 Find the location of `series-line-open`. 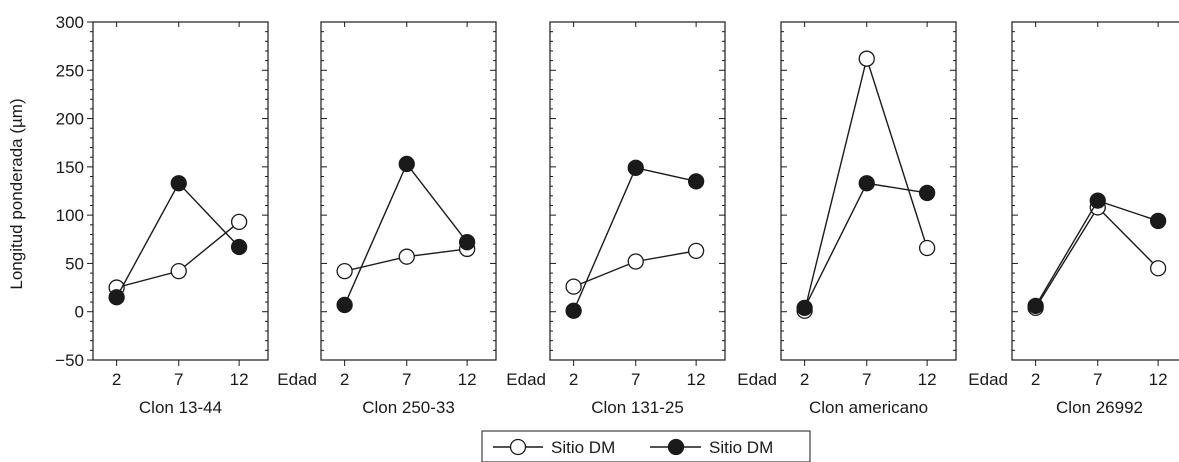

series-line-open is located at coordinates (1097, 257).